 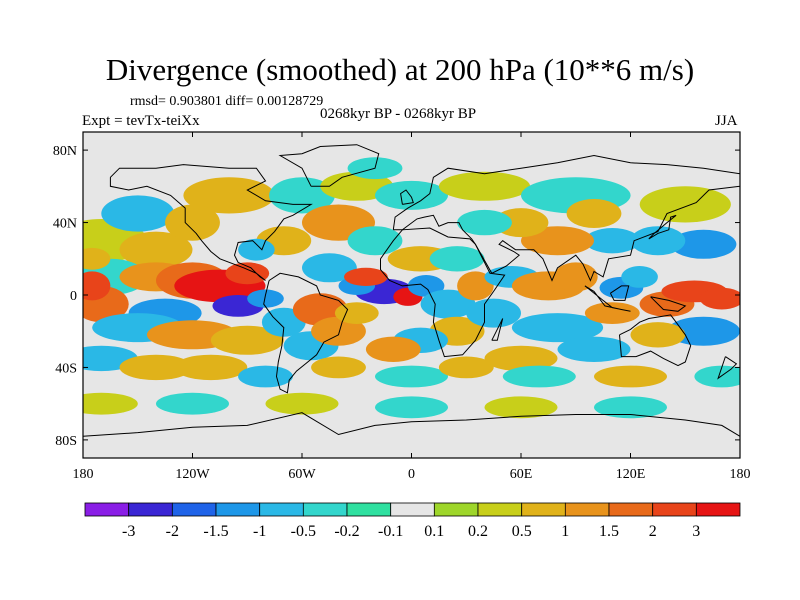 What do you see at coordinates (303, 531) in the screenshot?
I see `colorbar-label: -0.5` at bounding box center [303, 531].